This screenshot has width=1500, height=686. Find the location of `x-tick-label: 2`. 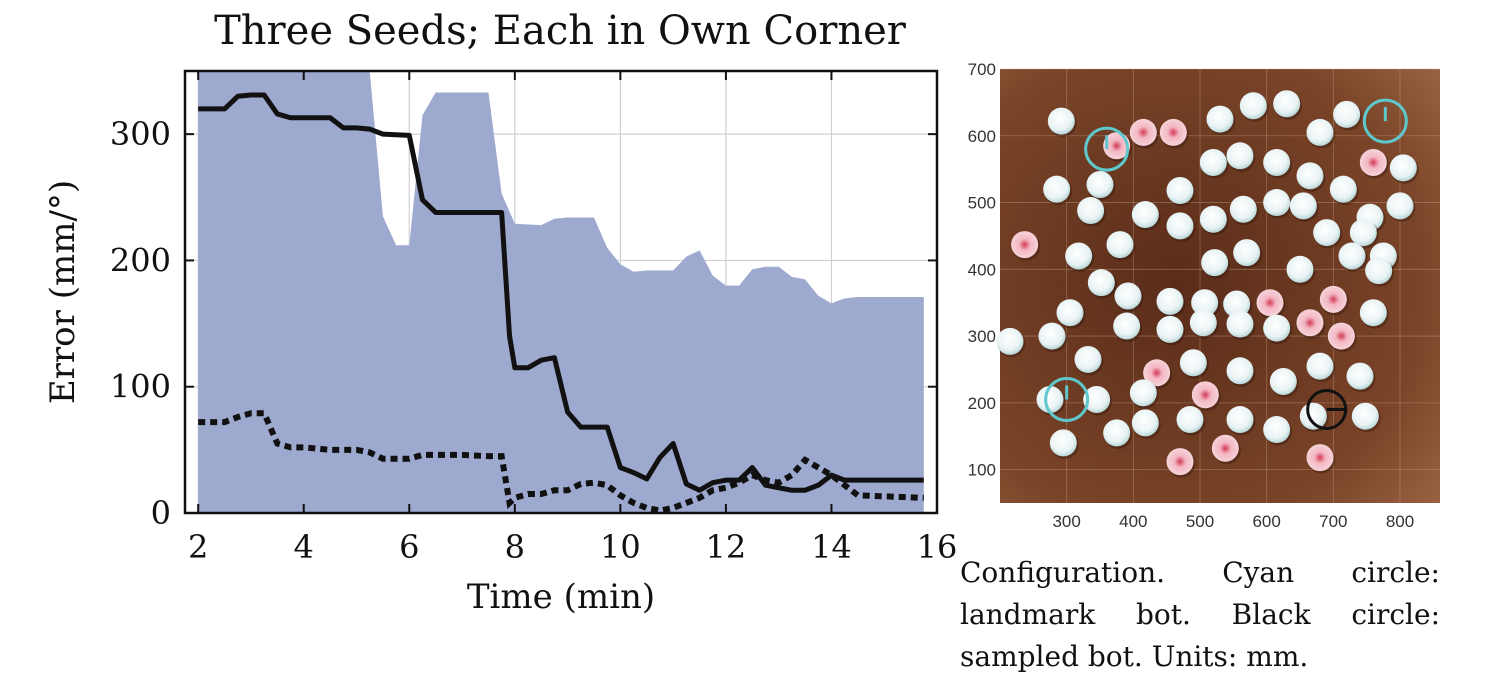

x-tick-label: 2 is located at coordinates (198, 547).